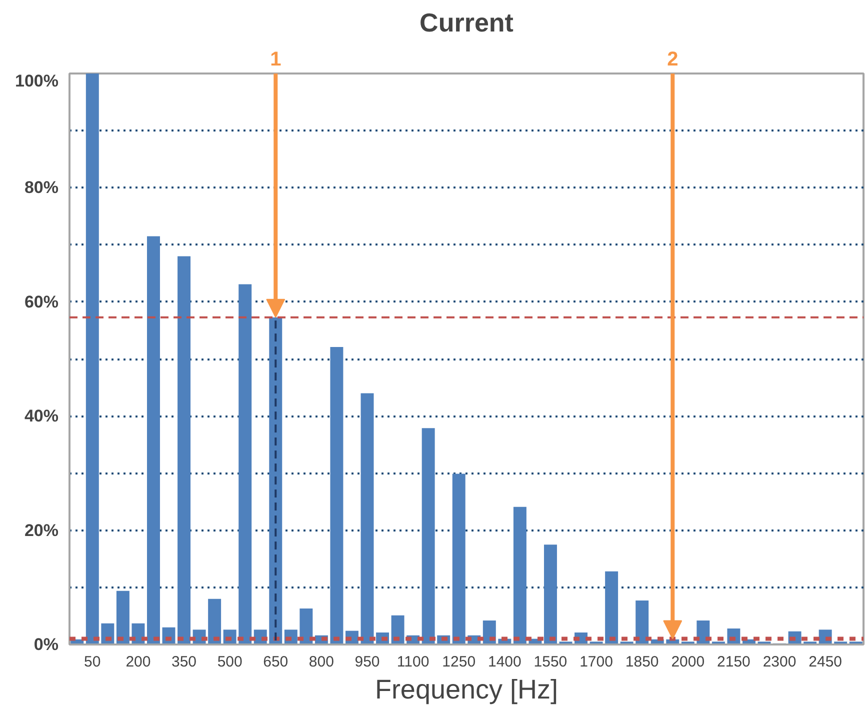  What do you see at coordinates (505, 662) in the screenshot?
I see `x-tick-label: 1400` at bounding box center [505, 662].